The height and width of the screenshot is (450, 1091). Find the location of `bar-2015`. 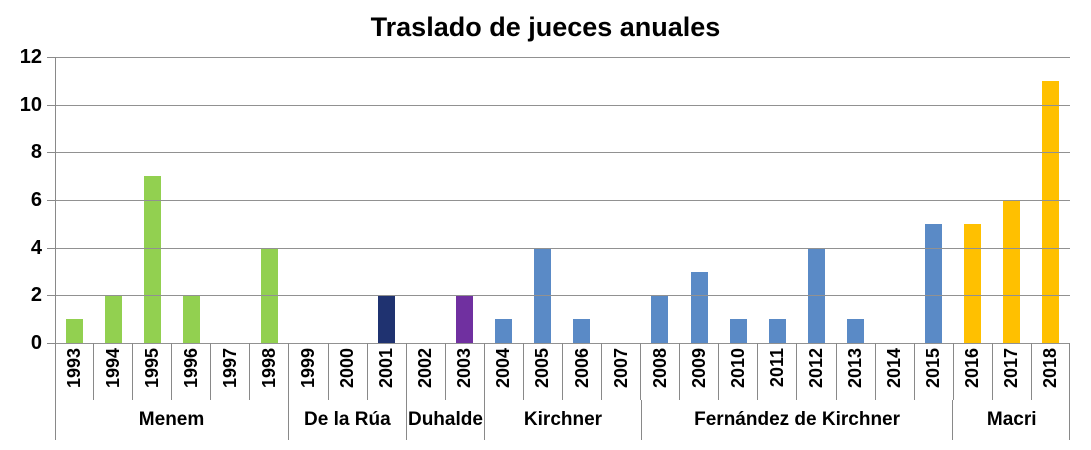

bar-2015 is located at coordinates (933, 283).